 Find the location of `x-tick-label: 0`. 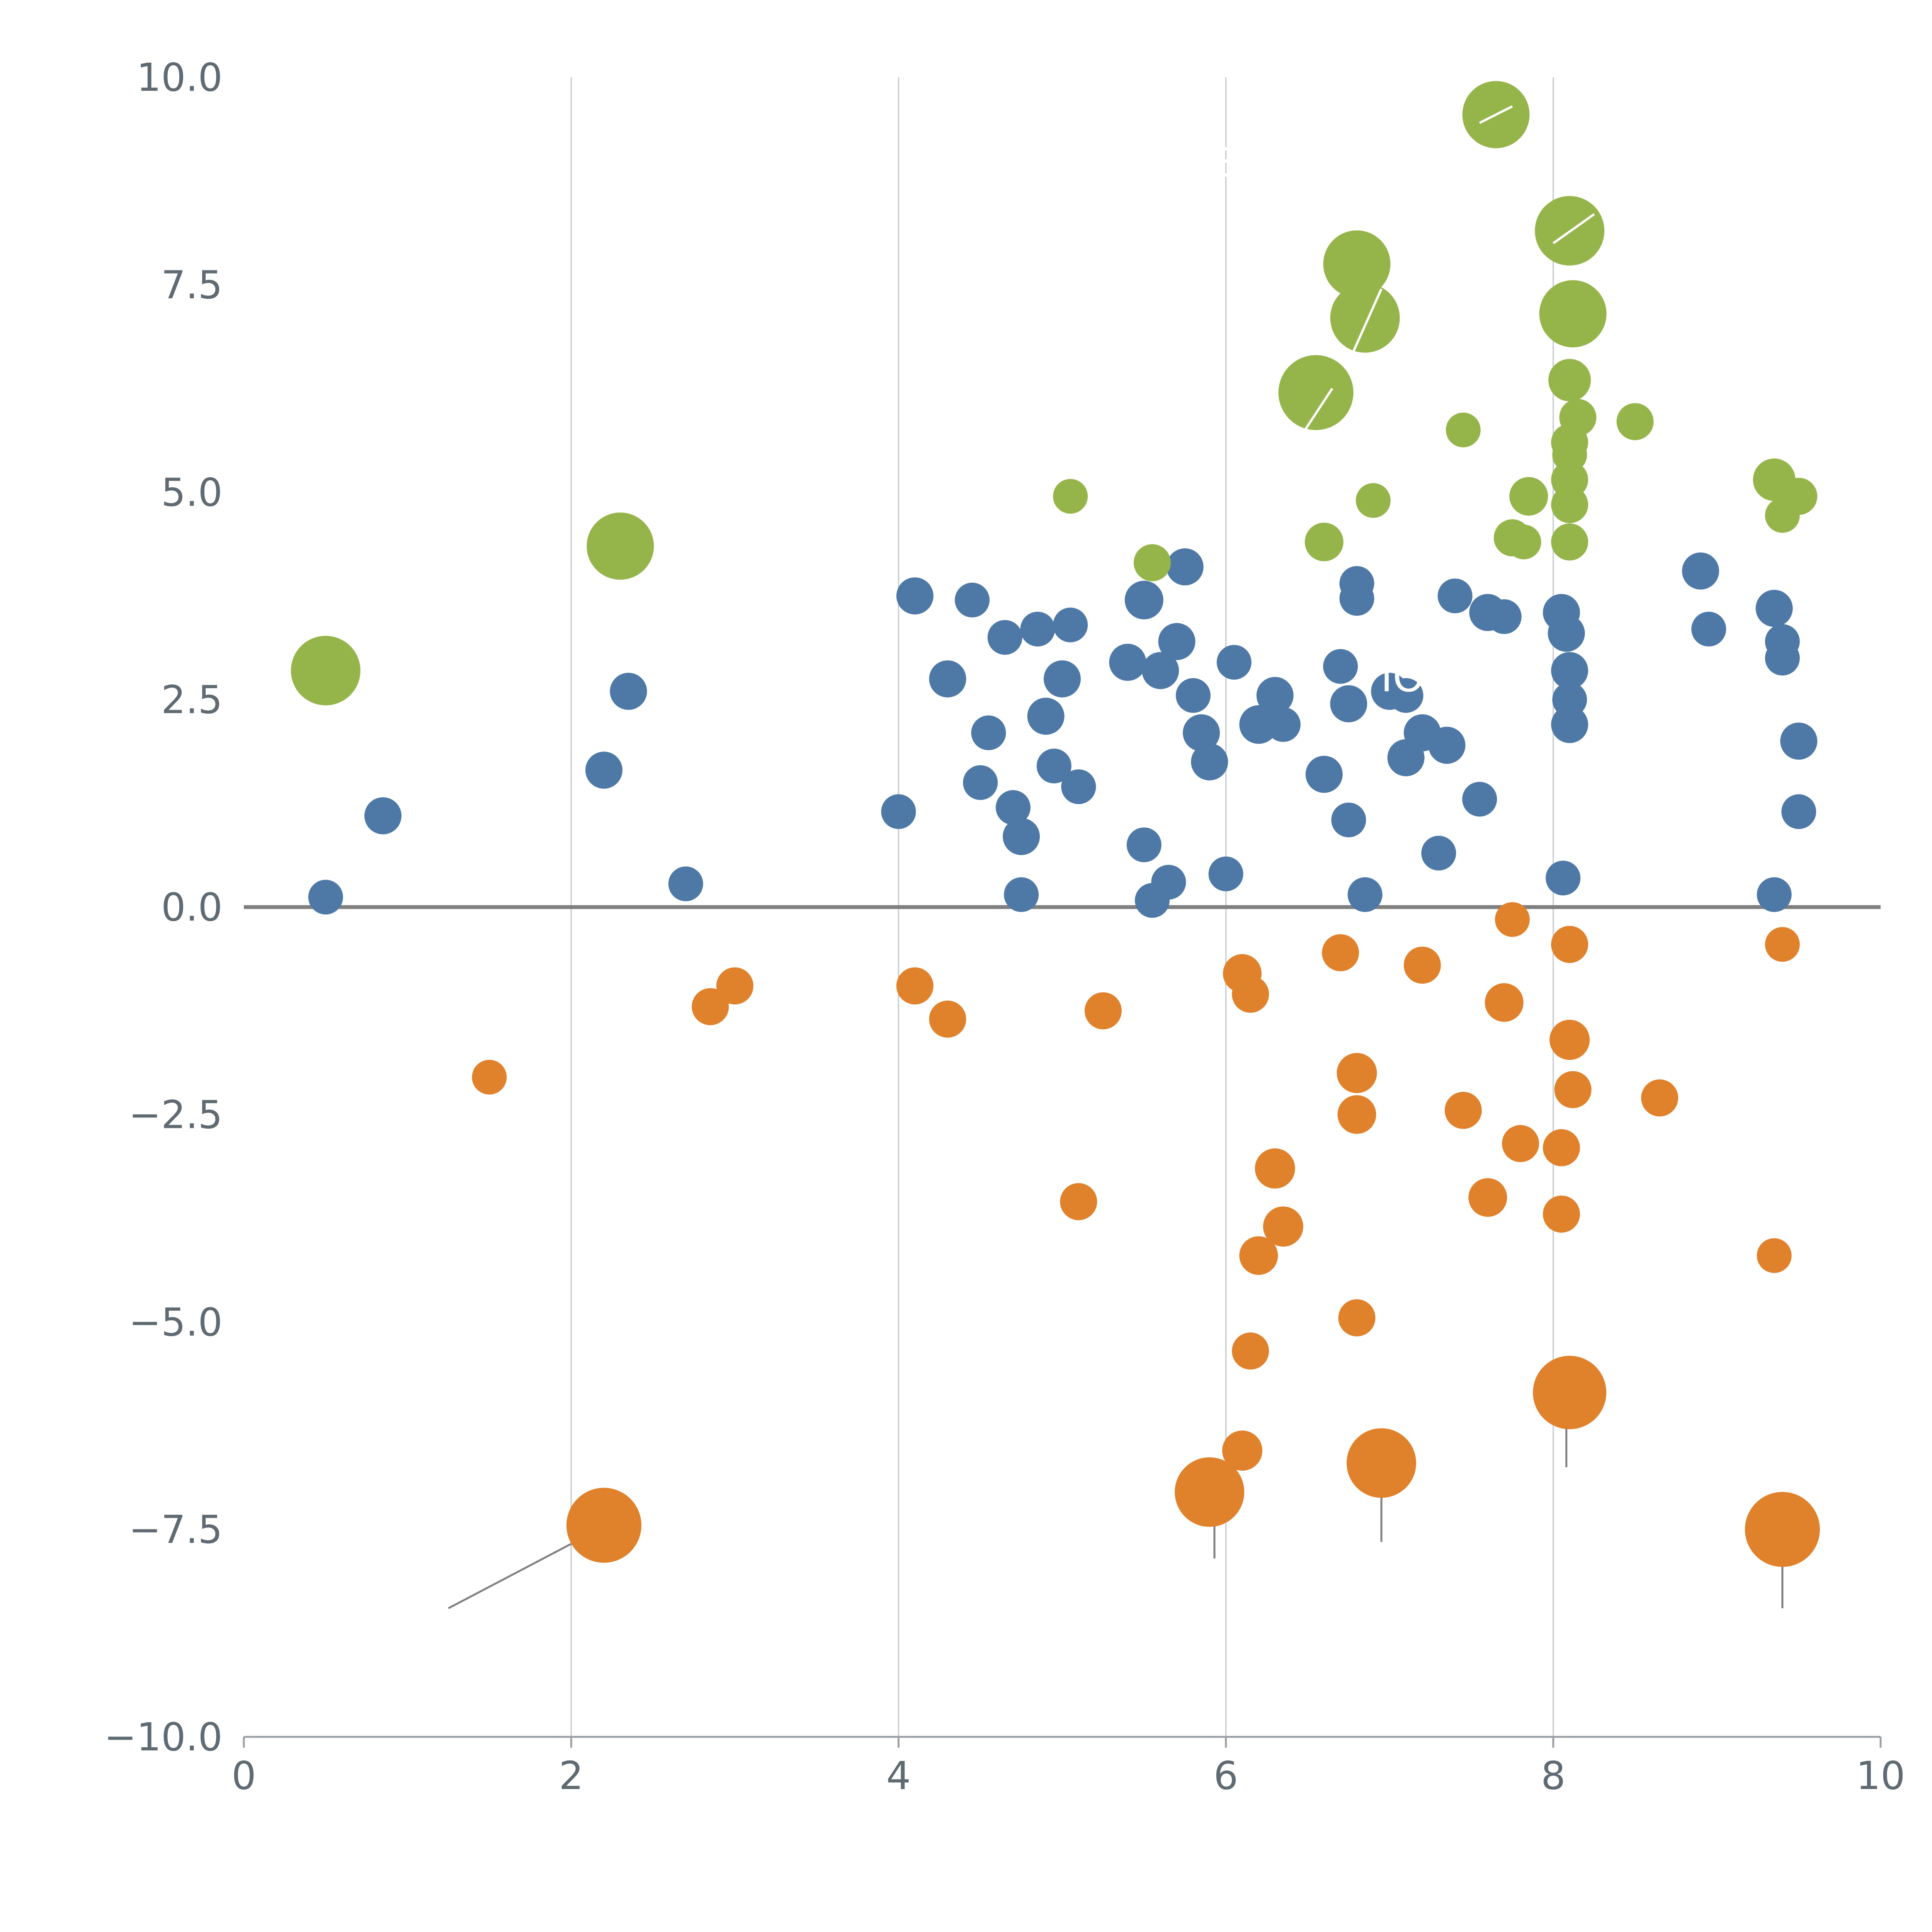

x-tick-label: 0 is located at coordinates (244, 1775).